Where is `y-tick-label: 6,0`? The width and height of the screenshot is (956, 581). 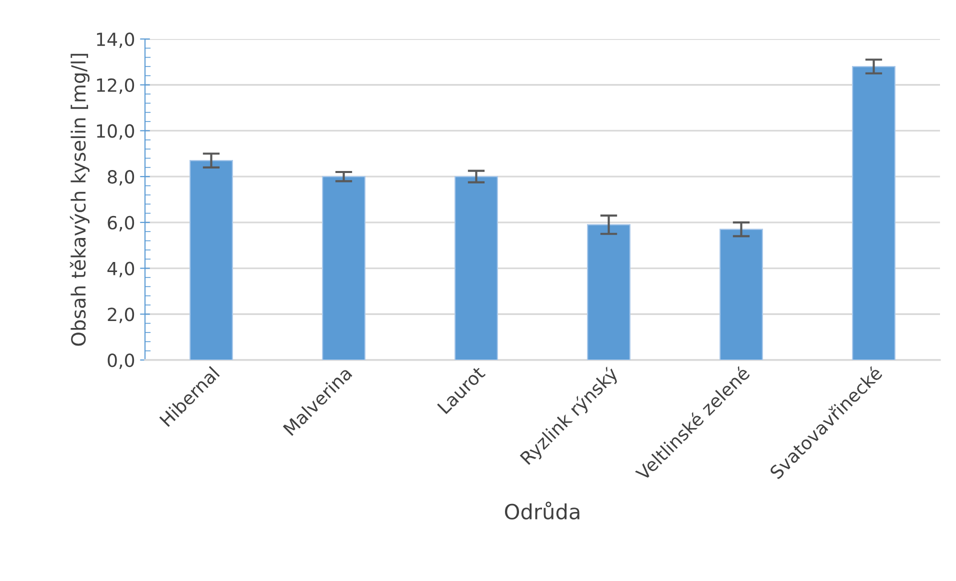
y-tick-label: 6,0 is located at coordinates (121, 224).